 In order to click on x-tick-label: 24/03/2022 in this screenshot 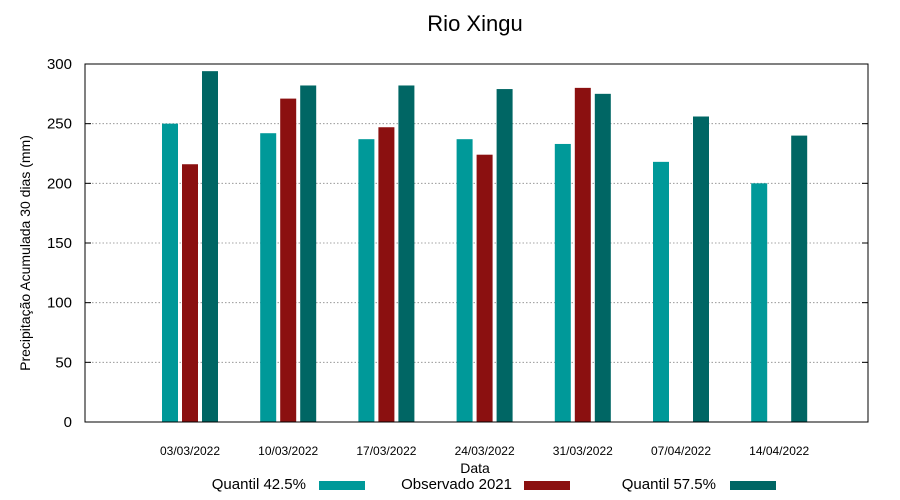, I will do `click(485, 451)`.